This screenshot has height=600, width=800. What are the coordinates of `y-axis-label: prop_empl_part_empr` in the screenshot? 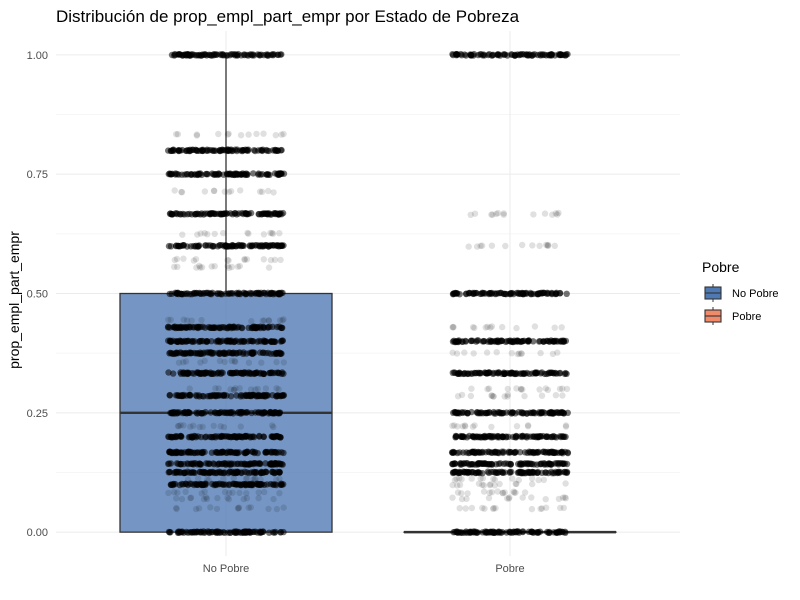 It's located at (14, 300).